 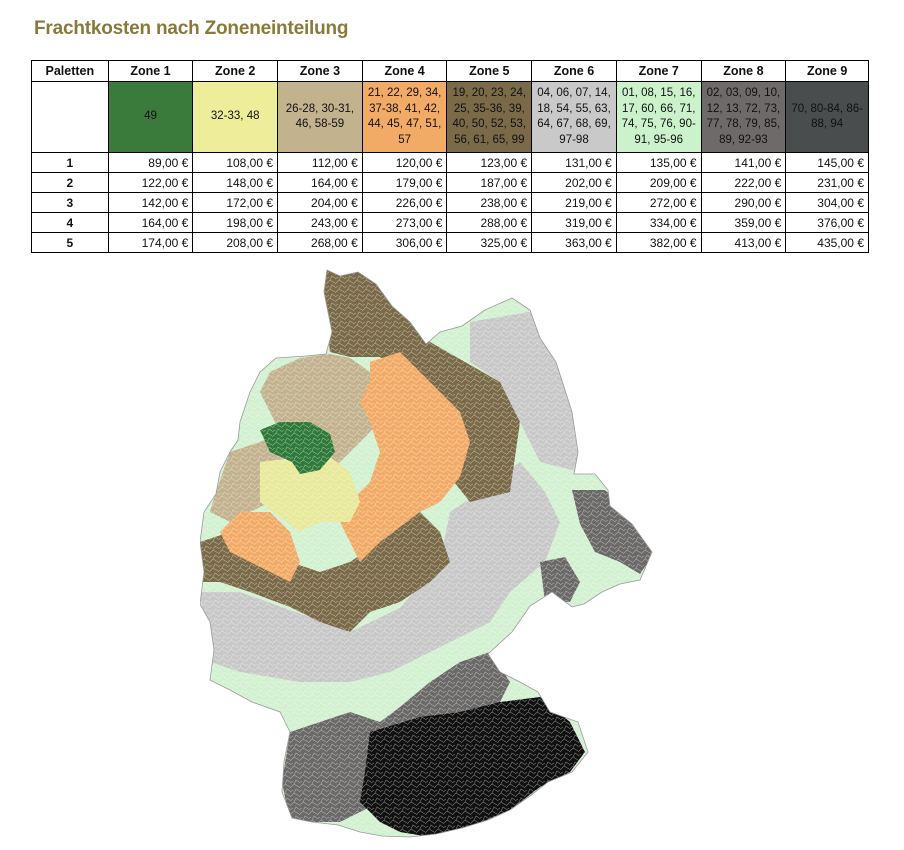 What do you see at coordinates (489, 242) in the screenshot?
I see `price-cell: 325,00 €` at bounding box center [489, 242].